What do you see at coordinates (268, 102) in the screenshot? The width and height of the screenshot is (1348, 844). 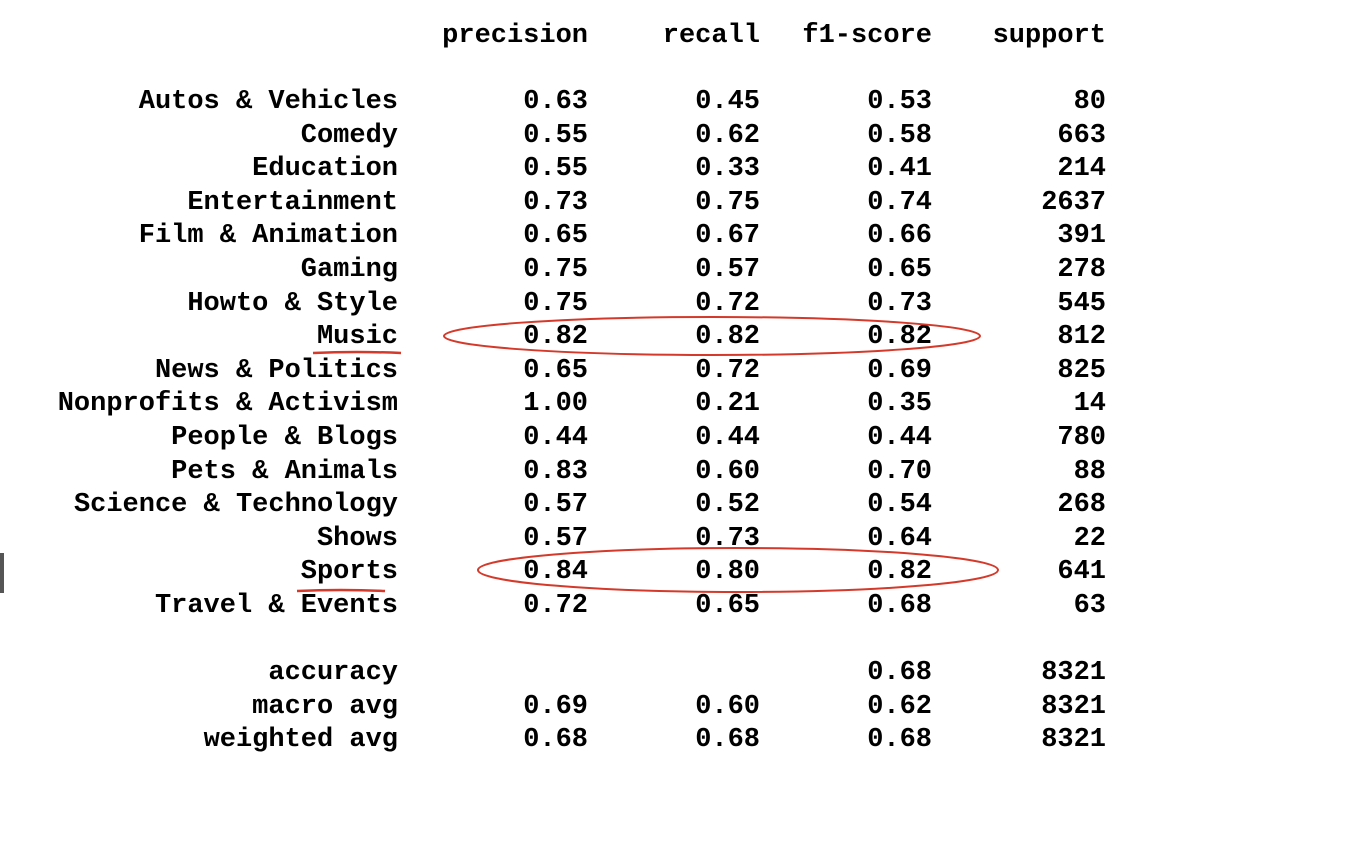 I see `class-label: Autos & Vehicles` at bounding box center [268, 102].